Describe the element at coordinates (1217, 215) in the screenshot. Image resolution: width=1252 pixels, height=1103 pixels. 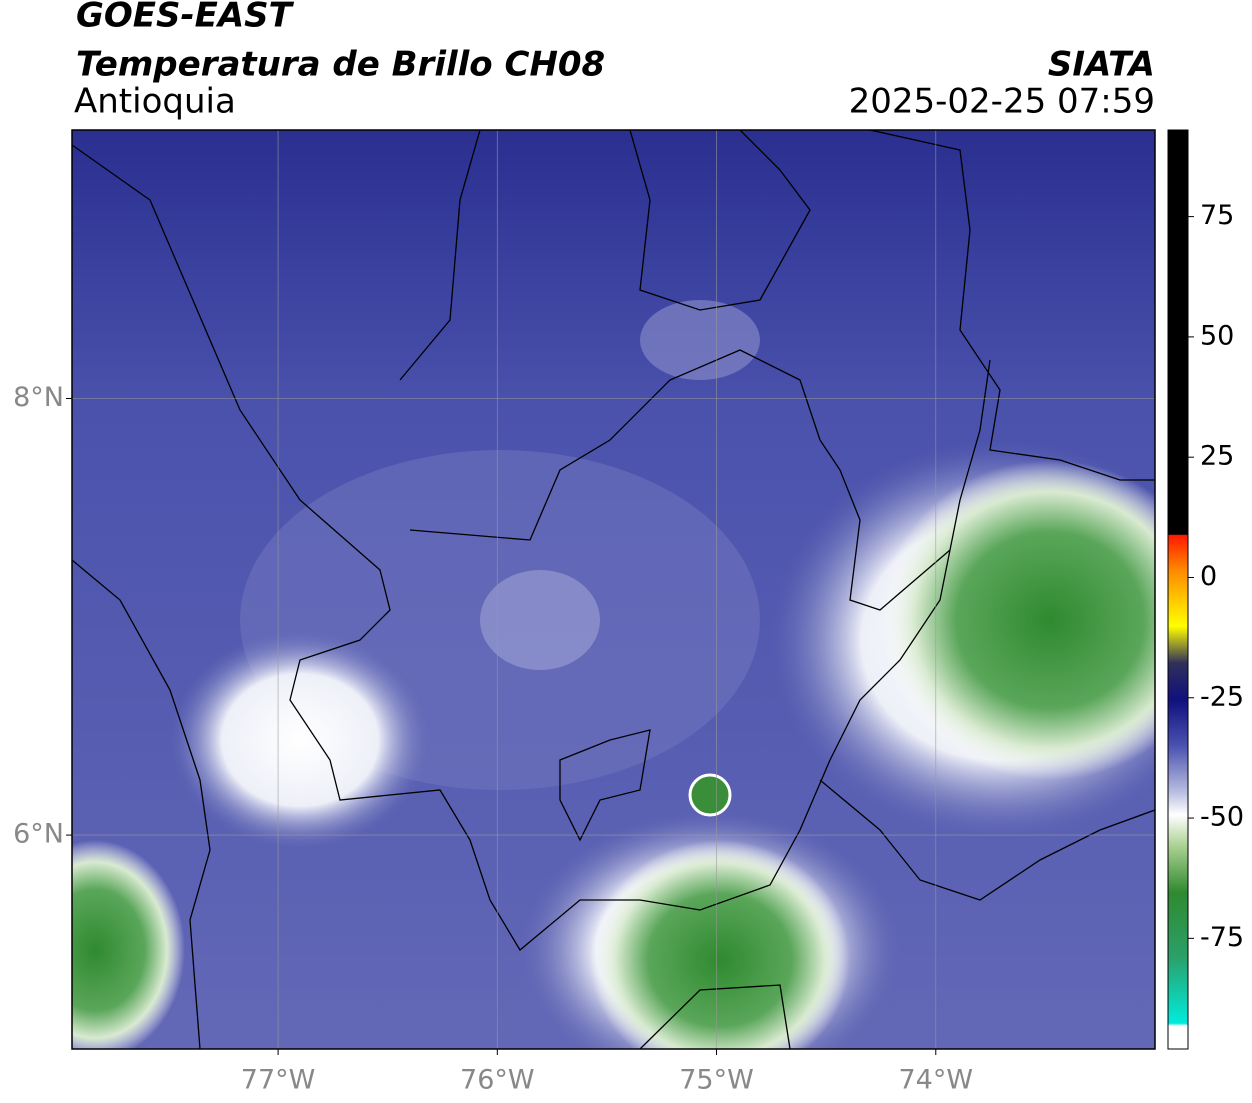
I see `colorbar-label: 75` at that location.